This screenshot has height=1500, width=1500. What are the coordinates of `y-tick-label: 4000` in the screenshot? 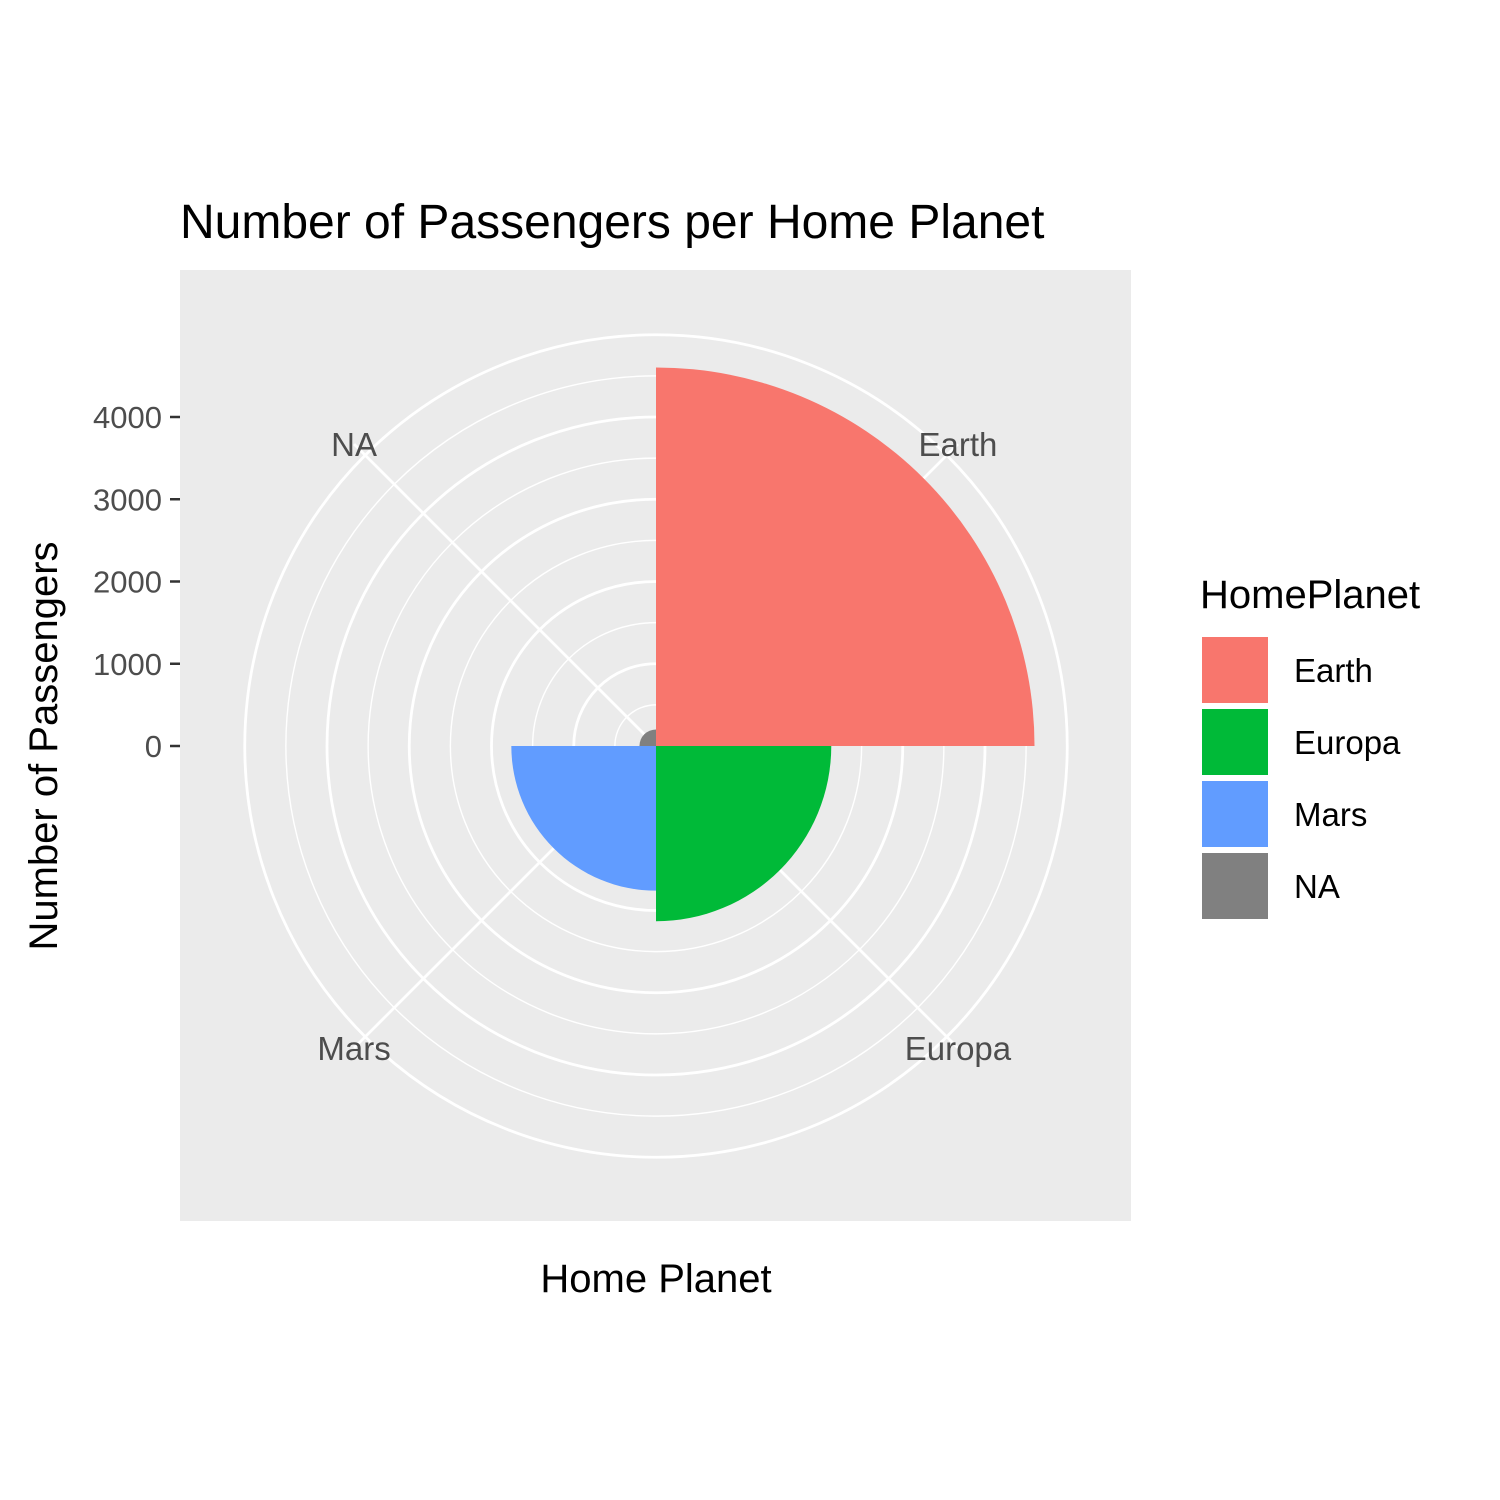 It's located at (127, 417).